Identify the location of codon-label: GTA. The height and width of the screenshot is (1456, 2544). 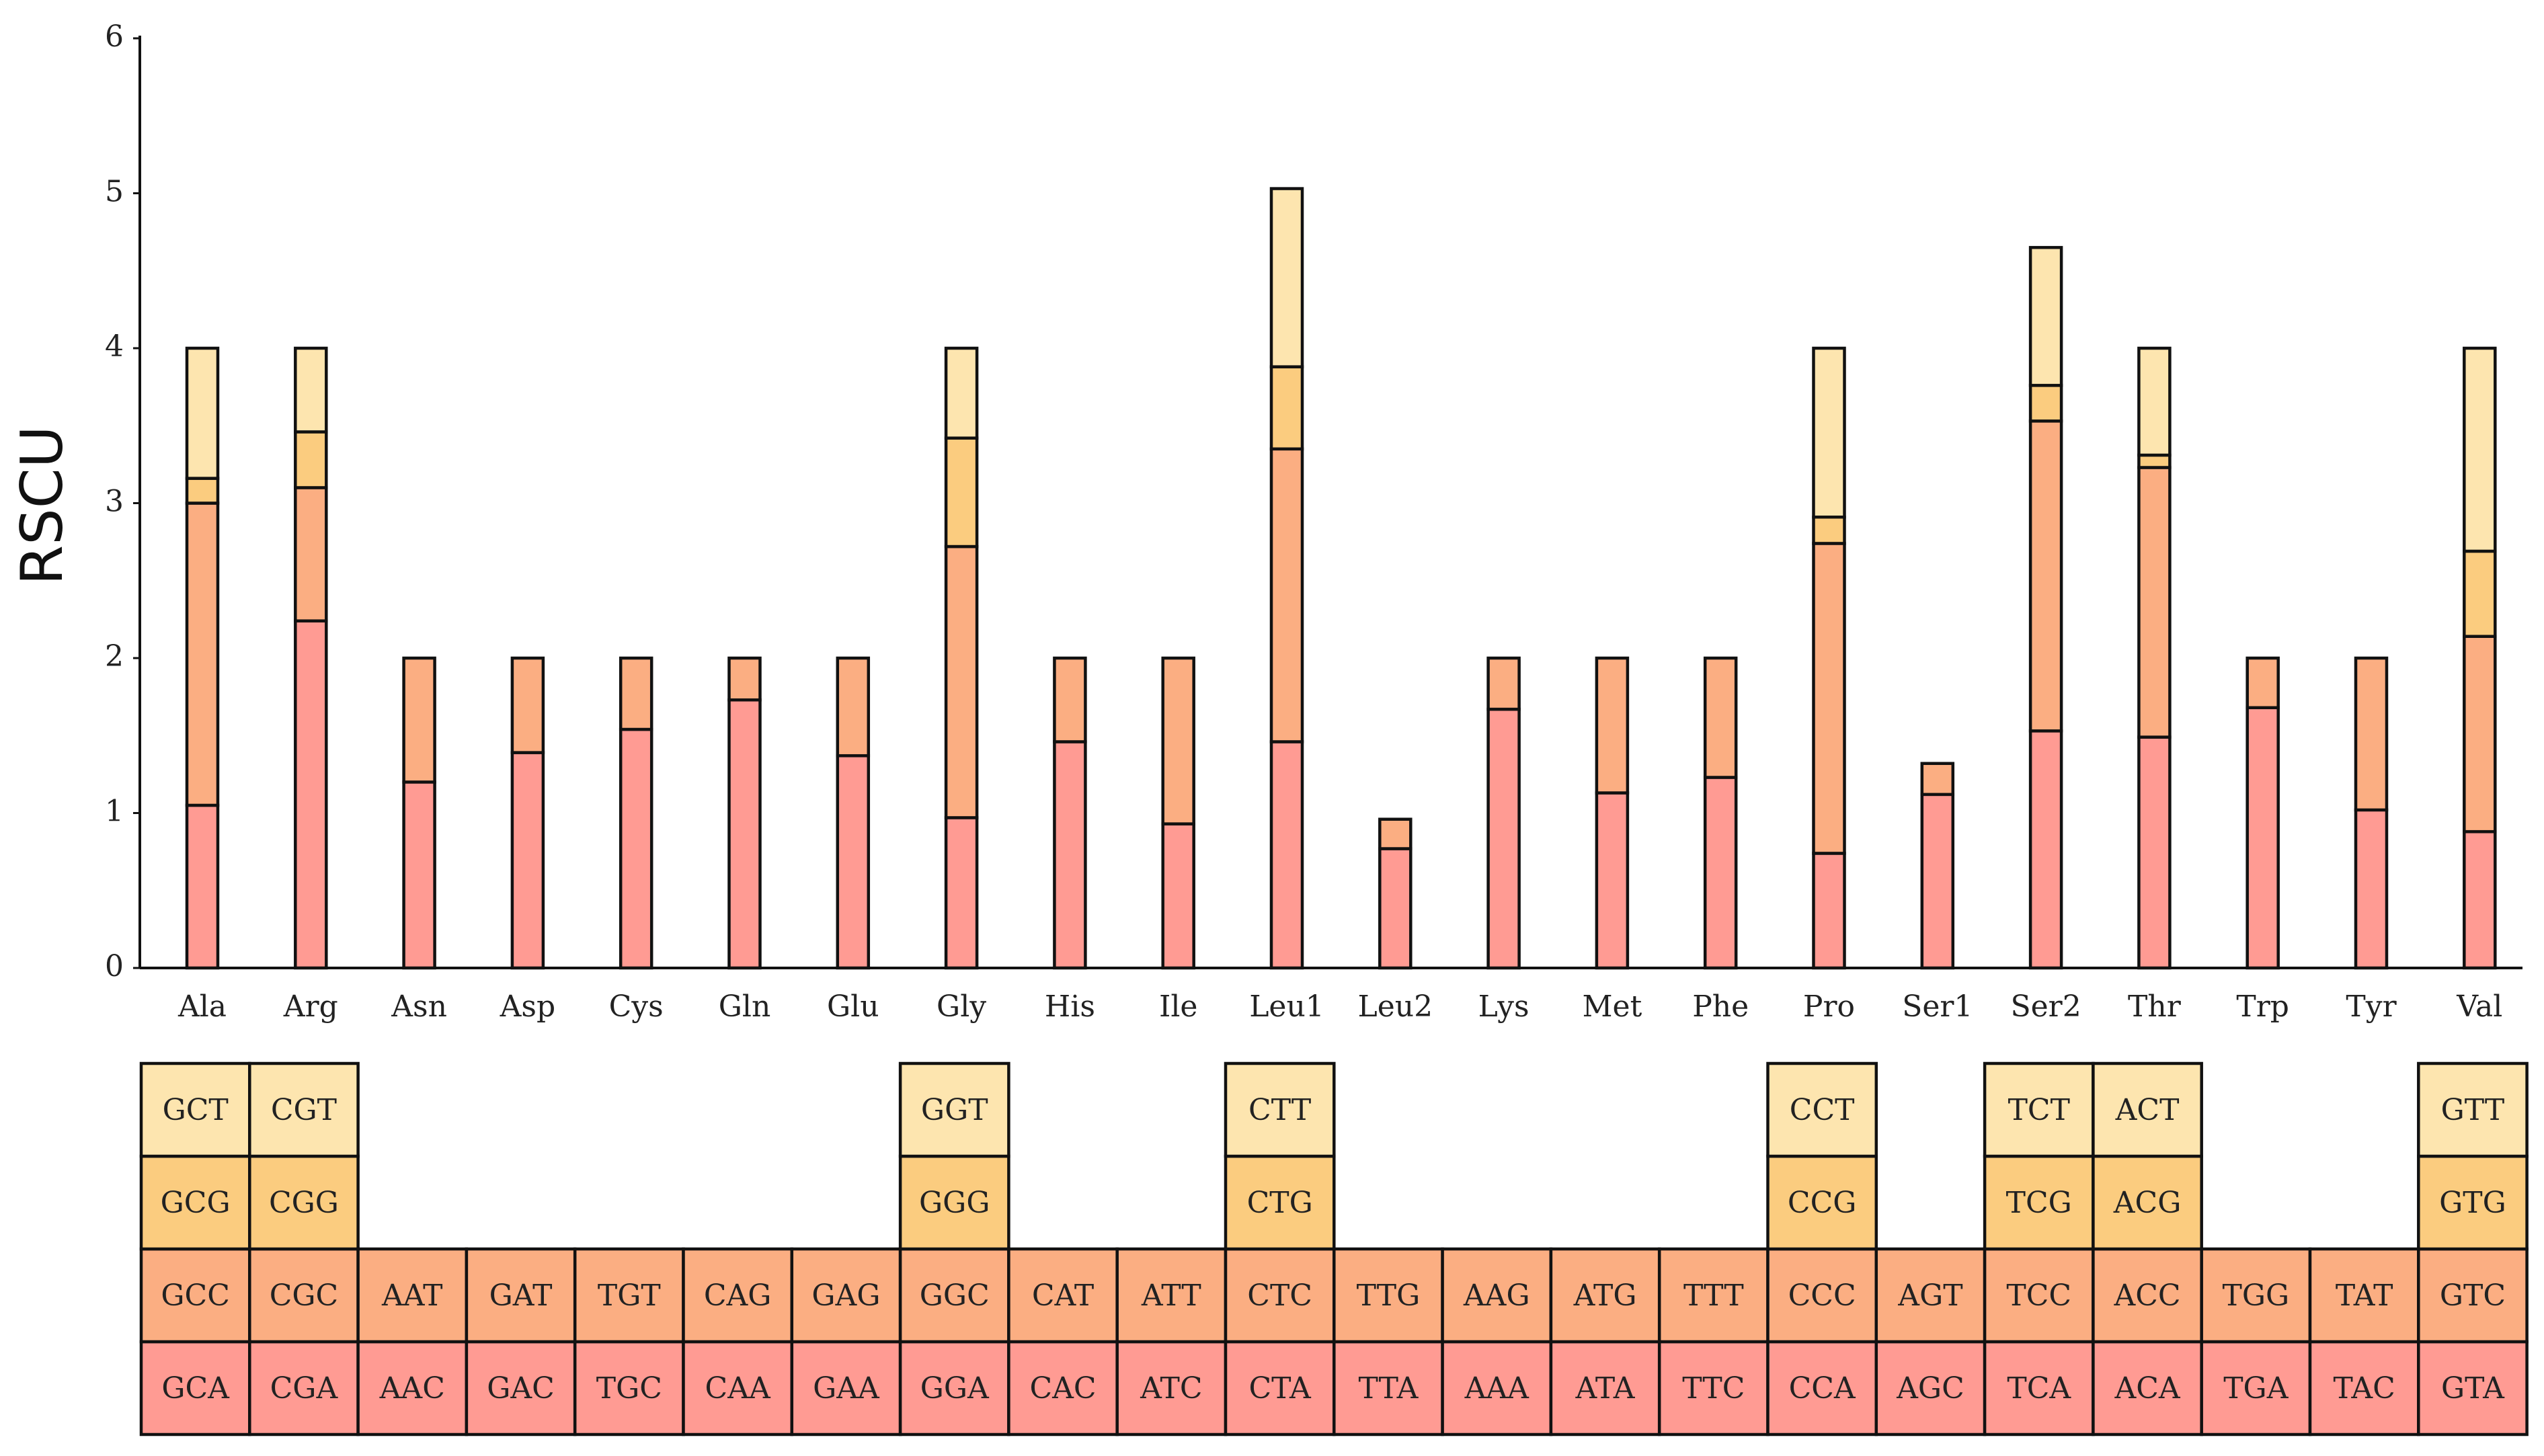
(2473, 1389).